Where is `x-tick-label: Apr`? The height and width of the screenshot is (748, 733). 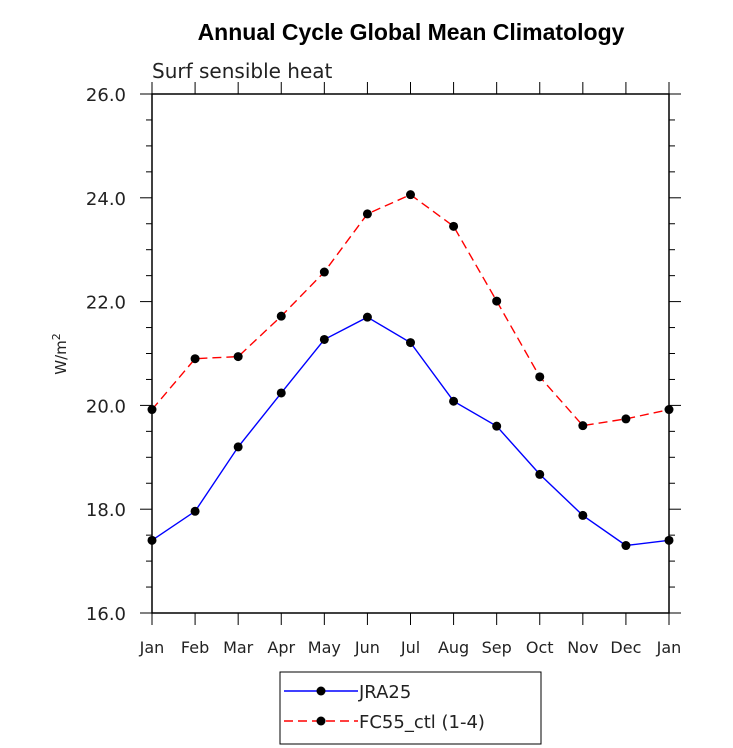 x-tick-label: Apr is located at coordinates (281, 647).